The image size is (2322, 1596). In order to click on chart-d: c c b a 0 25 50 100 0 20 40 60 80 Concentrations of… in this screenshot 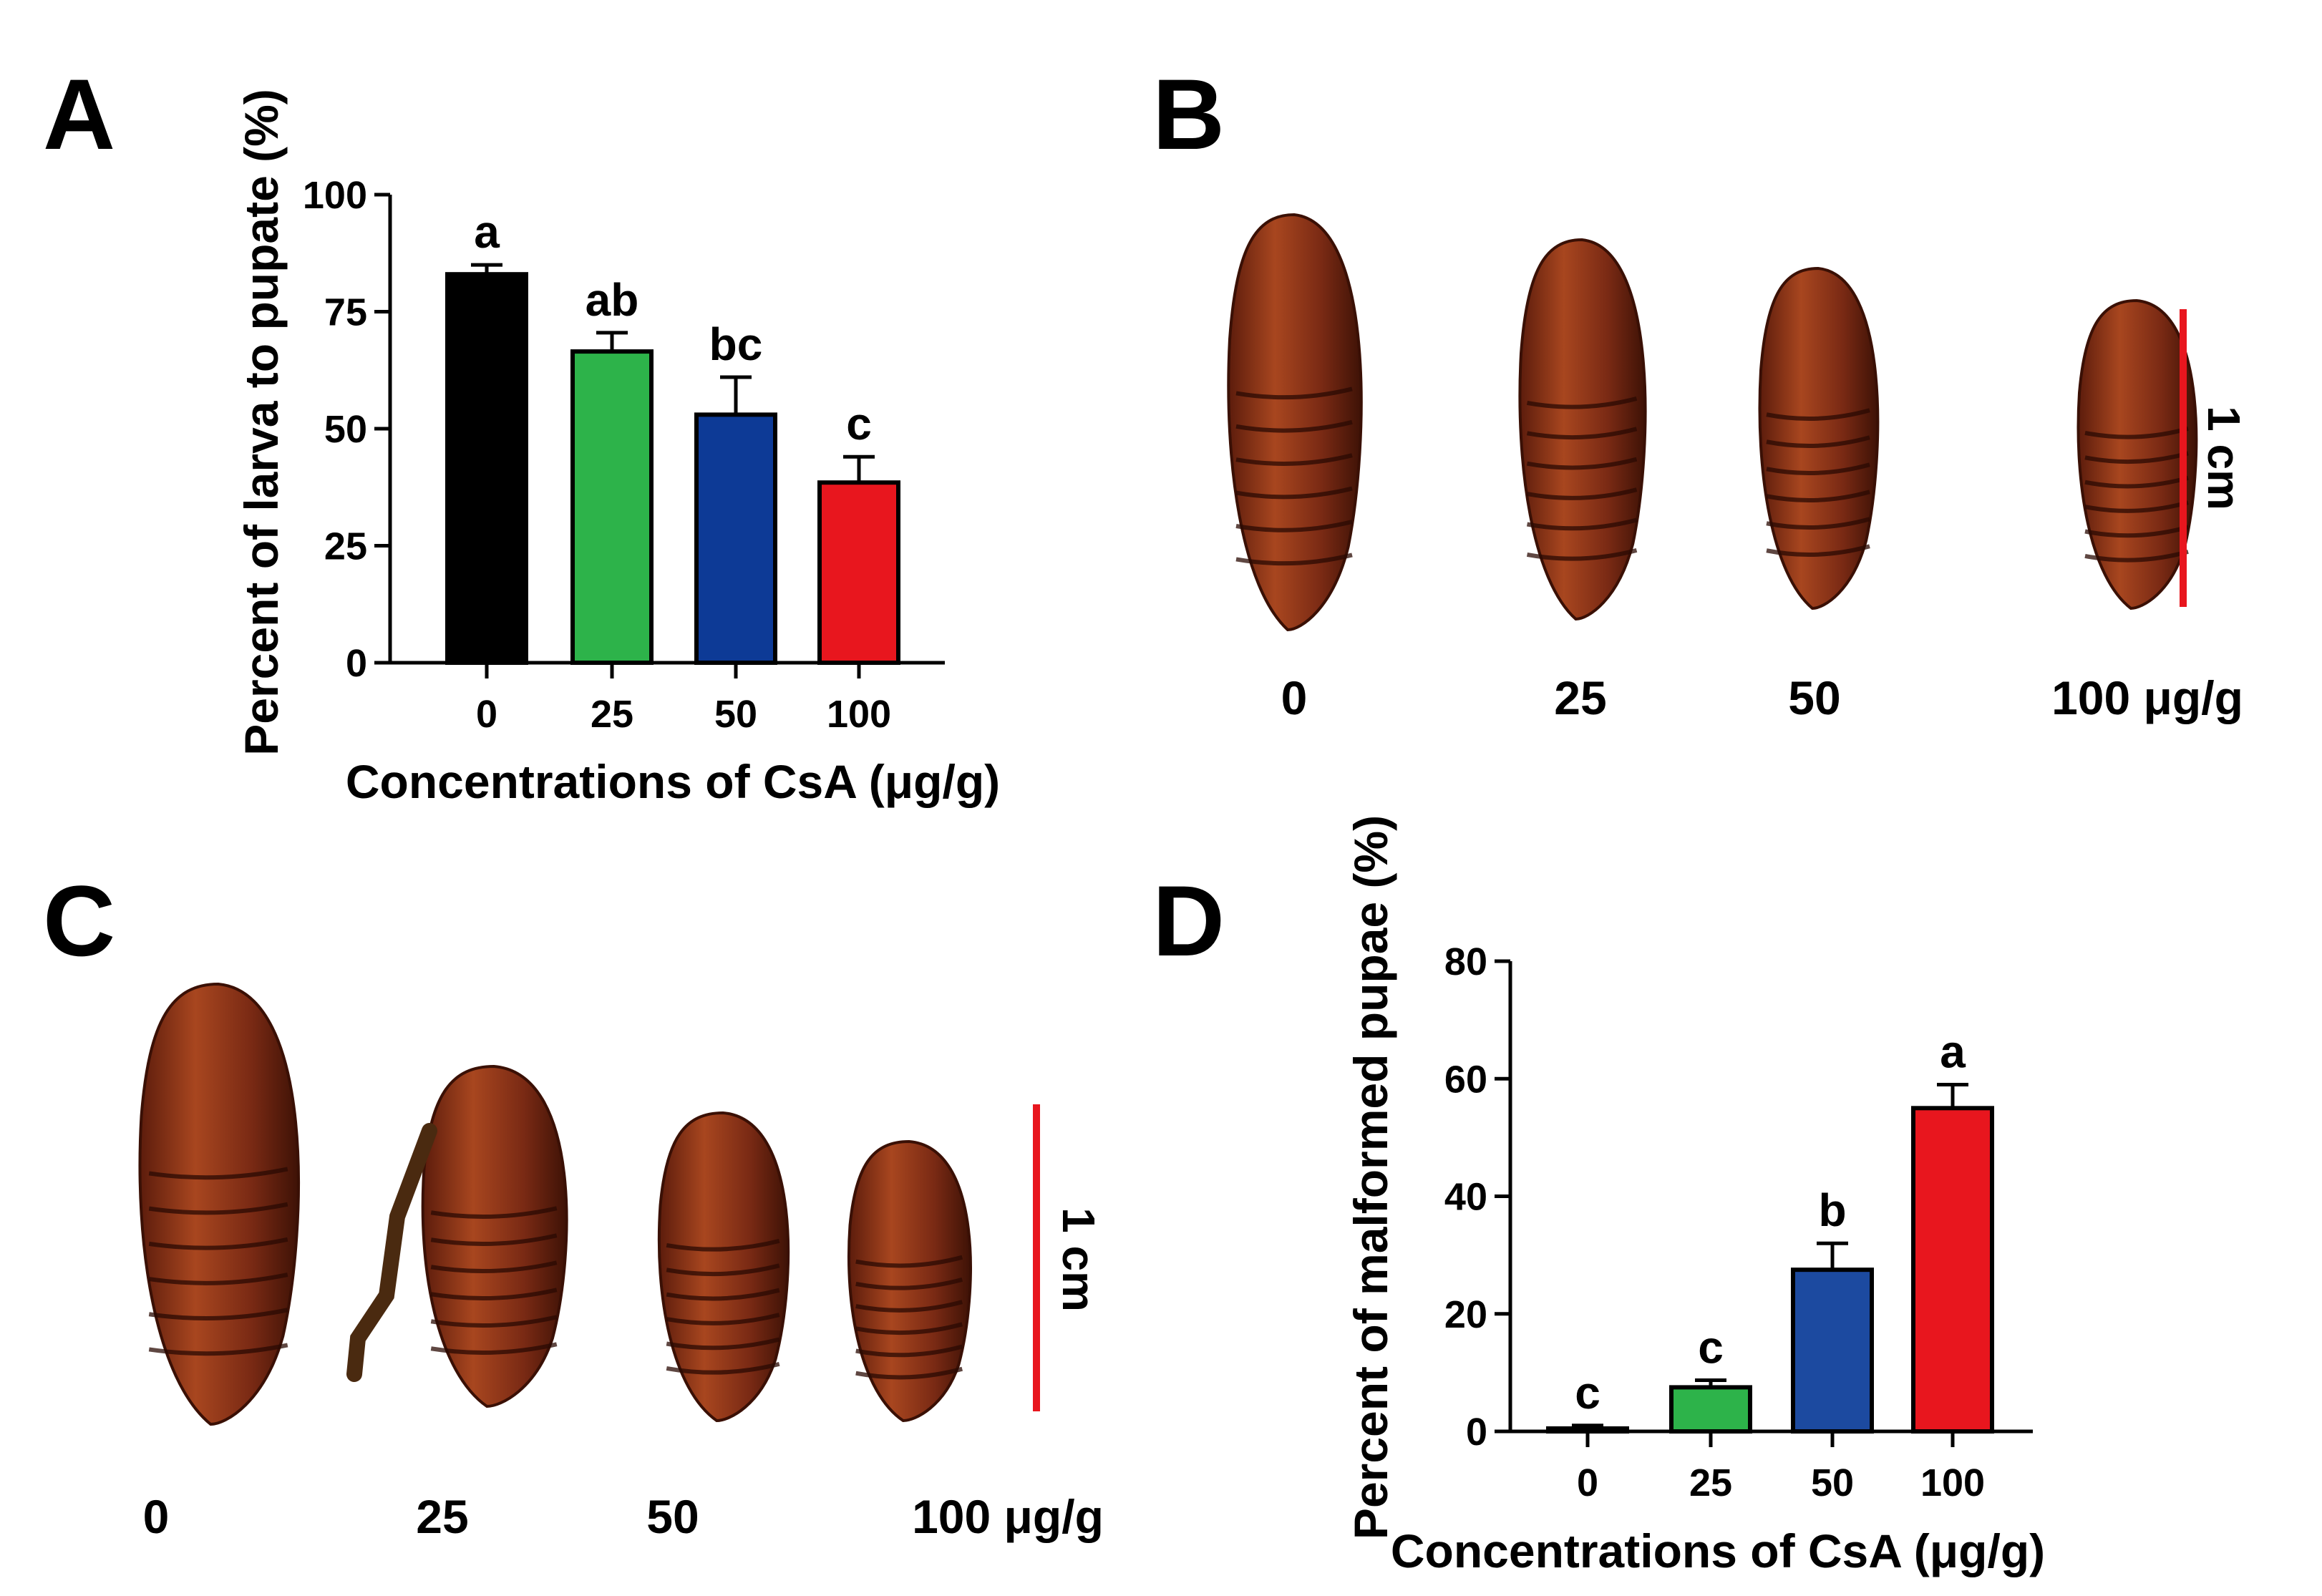, I will do `click(1694, 1196)`.